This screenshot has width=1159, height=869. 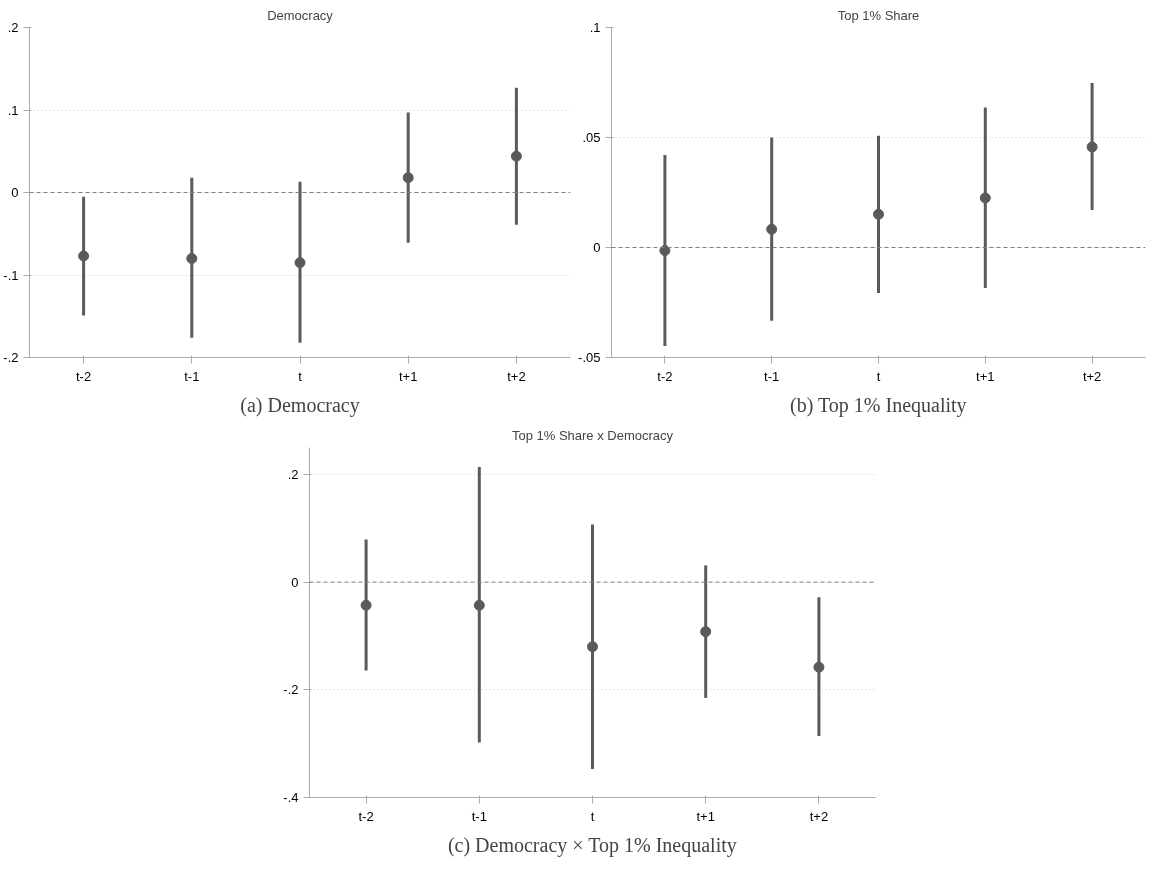 I want to click on y-tick-label: .05, so click(x=591, y=137).